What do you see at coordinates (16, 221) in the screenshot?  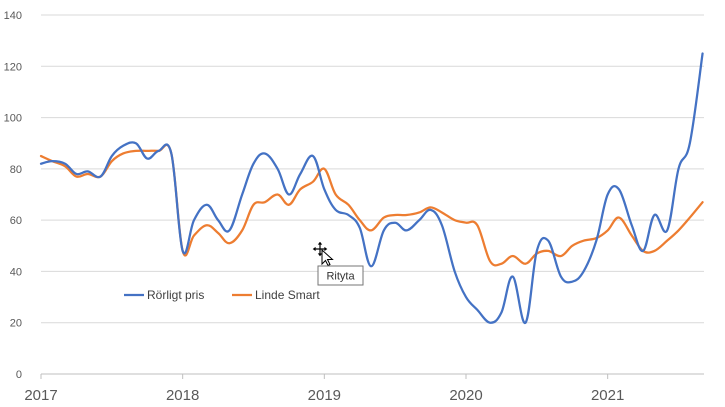 I see `y-tick-label: 60` at bounding box center [16, 221].